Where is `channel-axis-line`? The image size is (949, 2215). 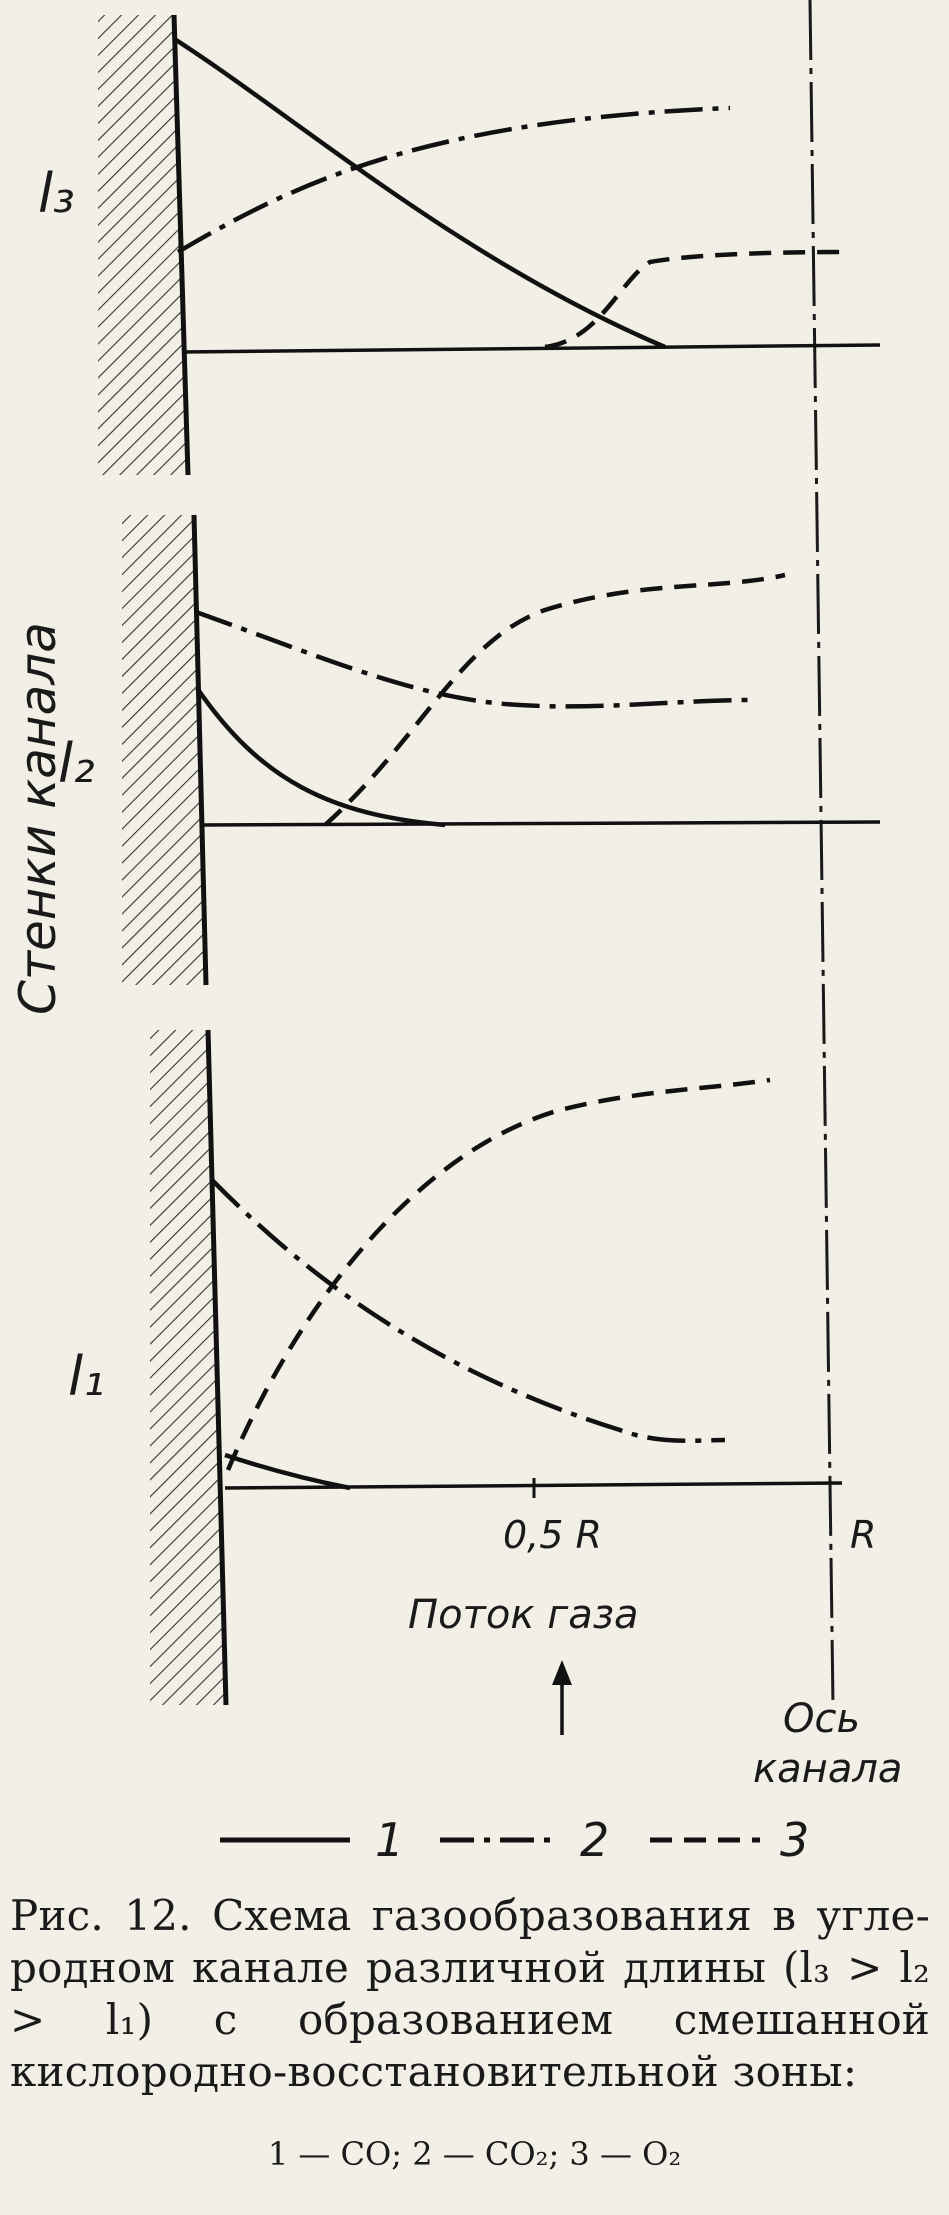
channel-axis-line is located at coordinates (821, 853).